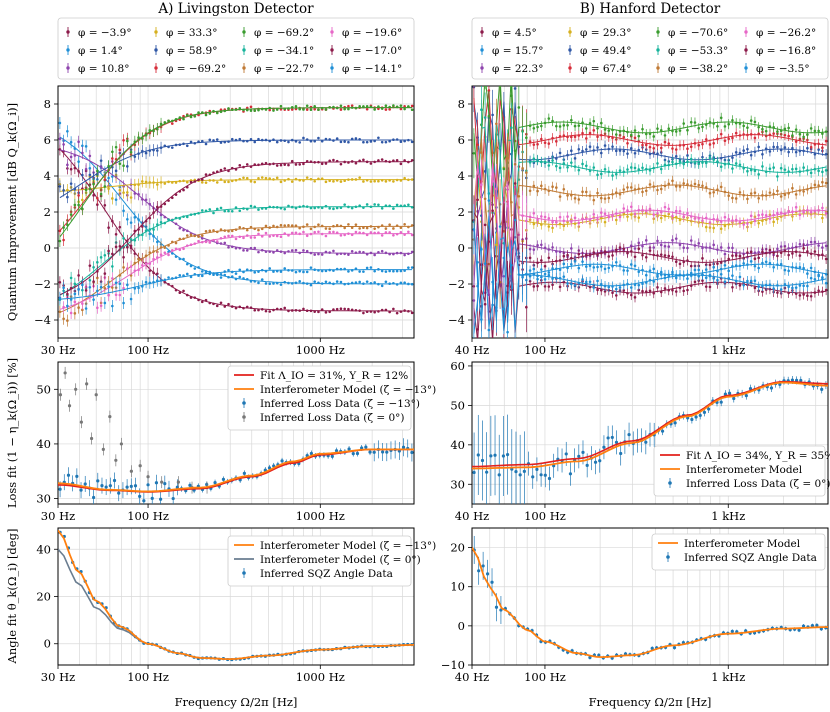  I want to click on legend-label: φ = −26.2°, so click(786, 33).